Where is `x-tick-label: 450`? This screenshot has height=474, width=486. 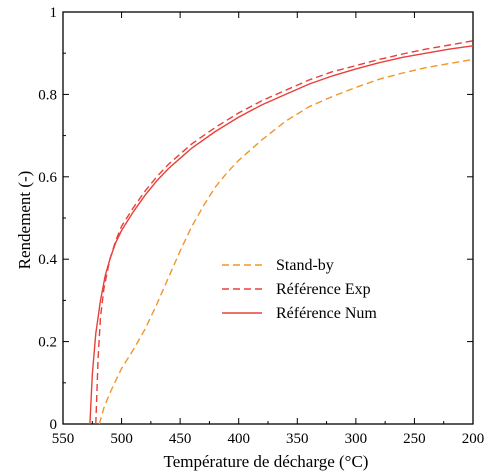
x-tick-label: 450 is located at coordinates (180, 439).